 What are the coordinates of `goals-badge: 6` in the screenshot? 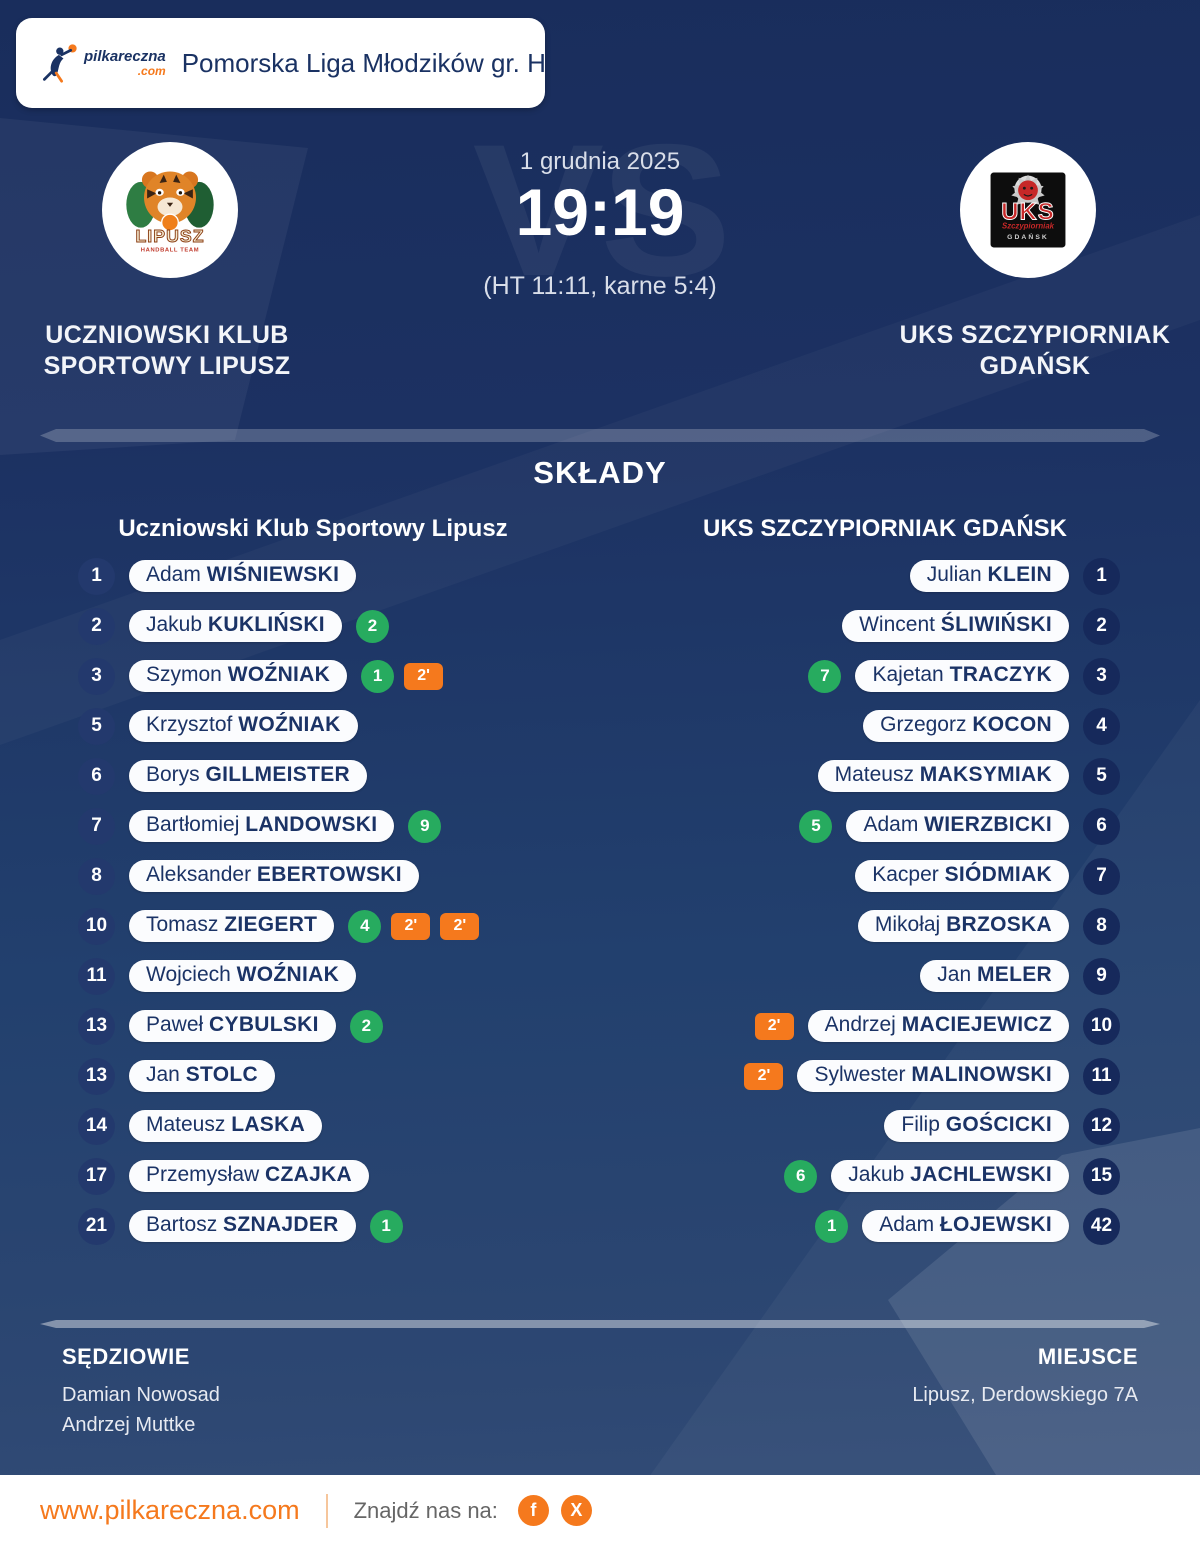 It's located at (801, 1176).